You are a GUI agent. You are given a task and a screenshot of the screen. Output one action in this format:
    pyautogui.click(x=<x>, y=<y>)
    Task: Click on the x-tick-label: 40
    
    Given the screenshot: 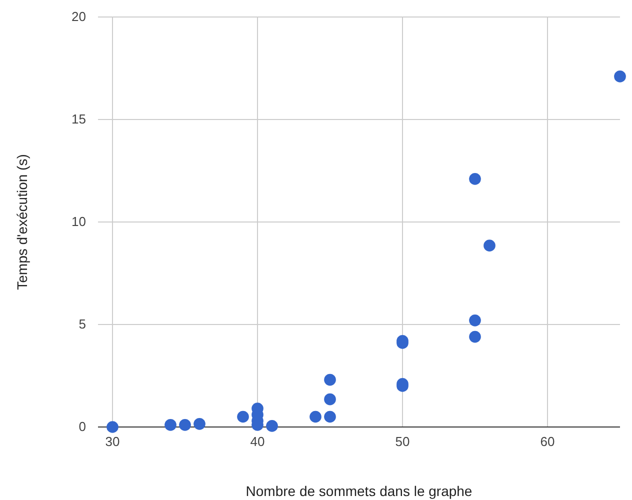 What is the action you would take?
    pyautogui.click(x=257, y=442)
    